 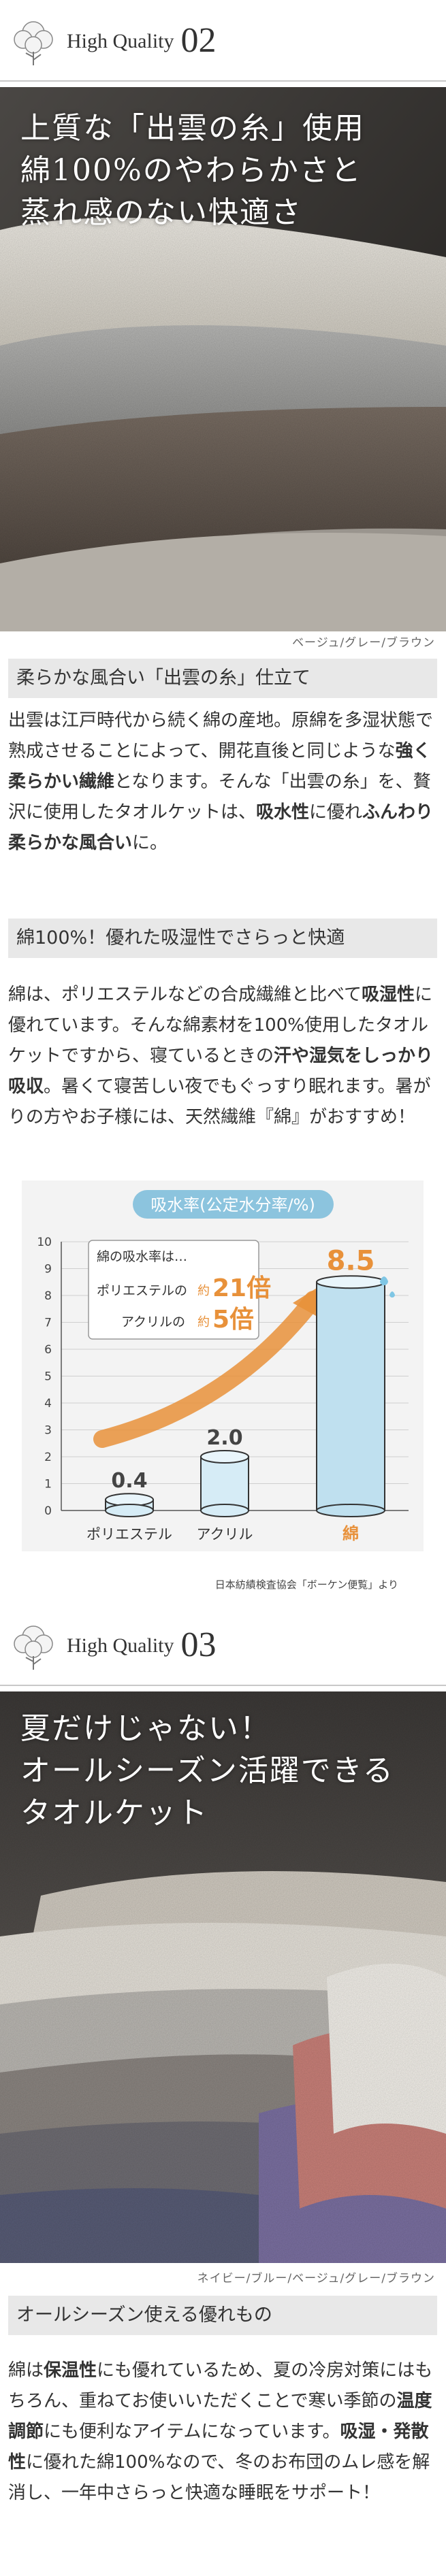 I want to click on y-tick-label: 5, so click(x=48, y=1377).